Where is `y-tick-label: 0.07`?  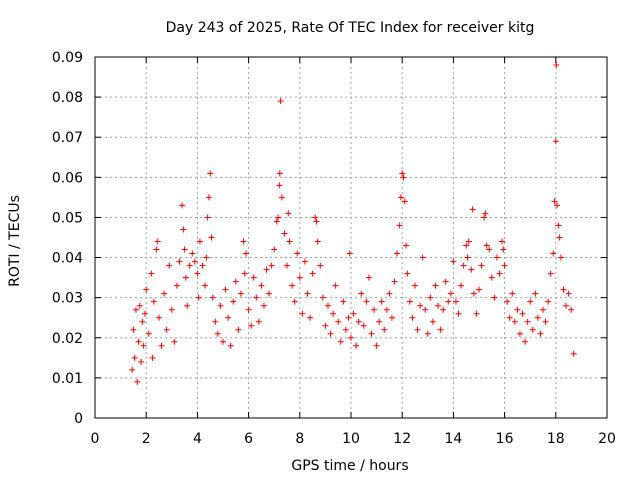
y-tick-label: 0.07 is located at coordinates (67, 138).